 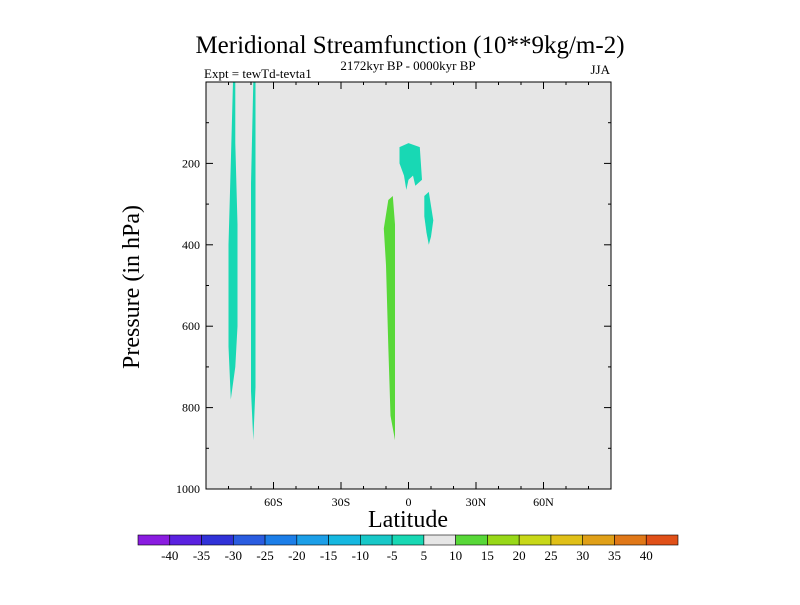 What do you see at coordinates (646, 555) in the screenshot?
I see `colorbar-label: 40` at bounding box center [646, 555].